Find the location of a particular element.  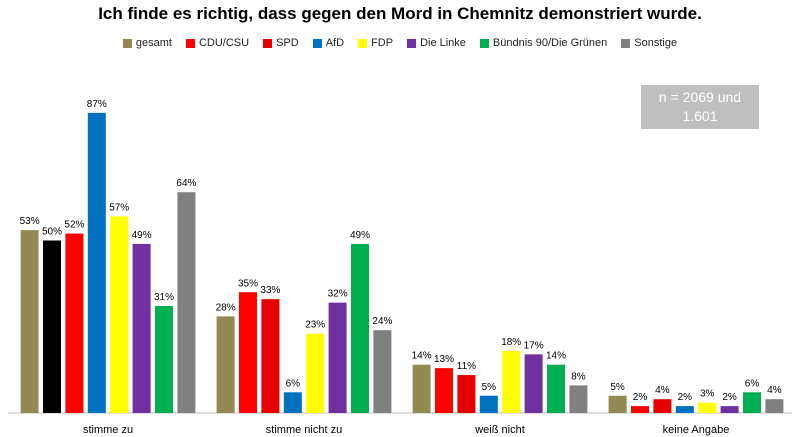

bar-value-label: 11% is located at coordinates (466, 366).